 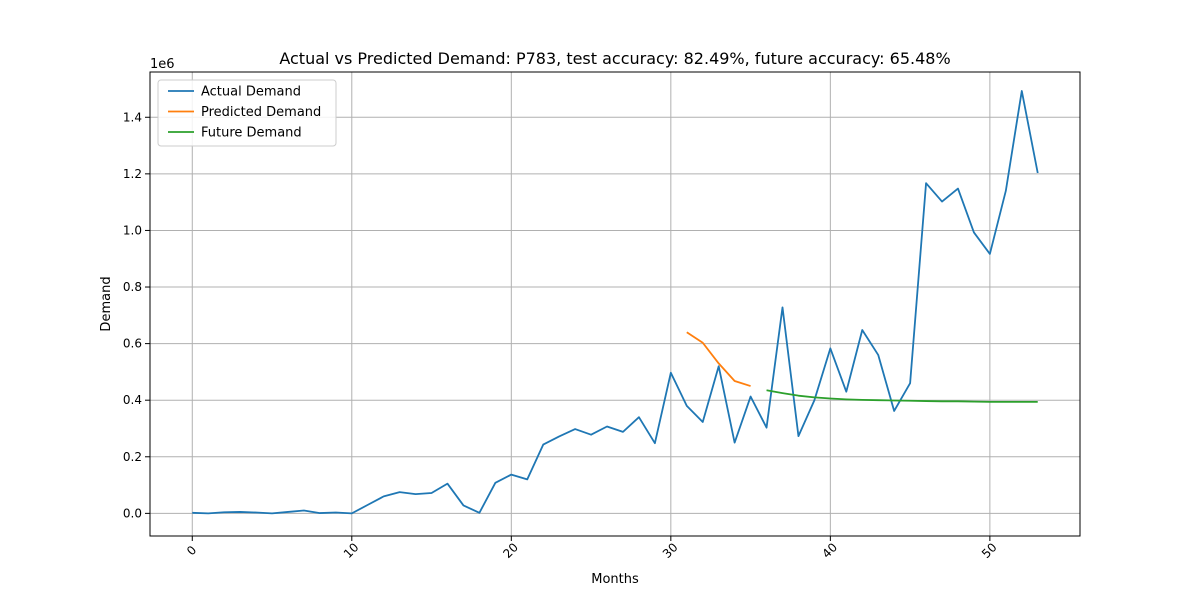 I want to click on y-tick-label: 1.4, so click(x=132, y=117).